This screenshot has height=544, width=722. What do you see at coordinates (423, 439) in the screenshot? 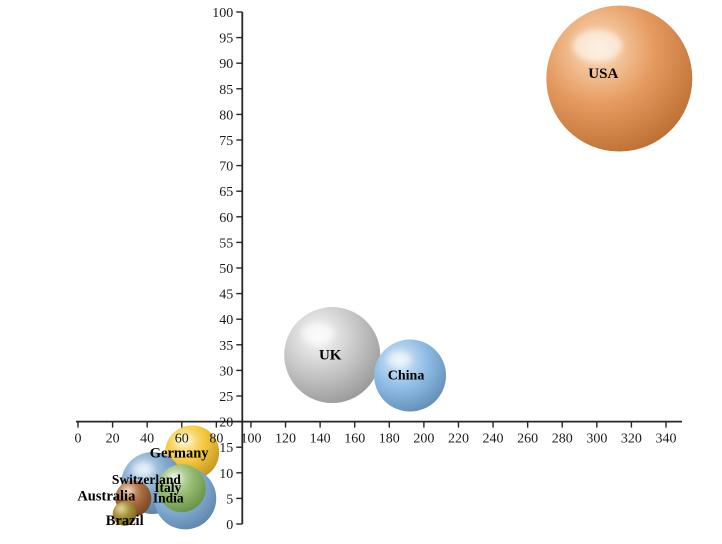
I see `x-axis-tick-label: 200` at bounding box center [423, 439].